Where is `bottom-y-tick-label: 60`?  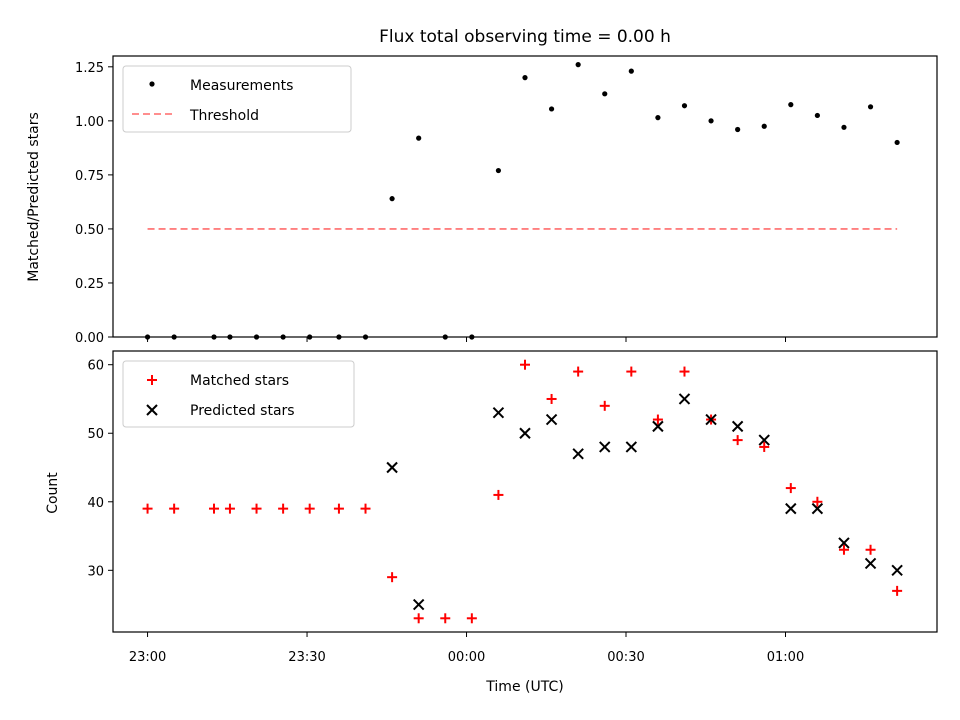
bottom-y-tick-label: 60 is located at coordinates (95, 366).